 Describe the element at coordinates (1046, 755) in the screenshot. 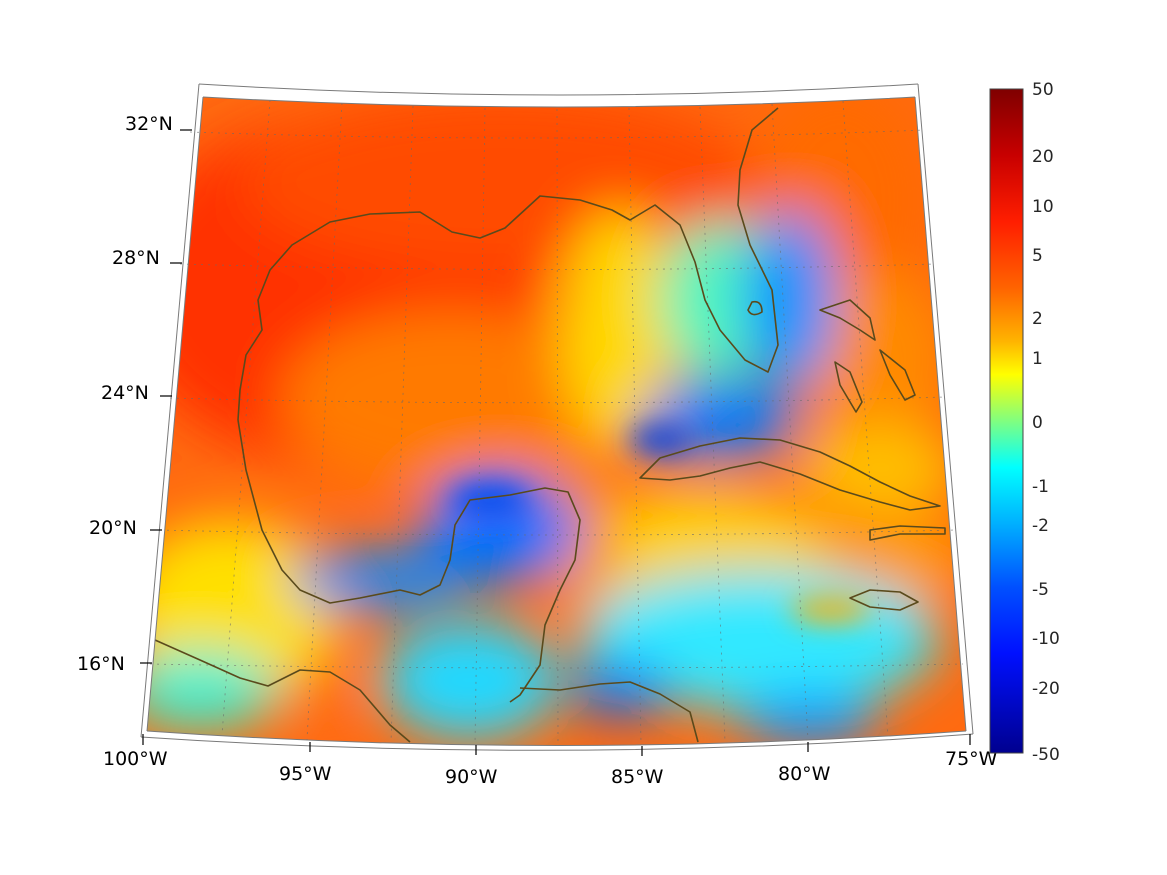

I see `colorbar-label: -50` at that location.